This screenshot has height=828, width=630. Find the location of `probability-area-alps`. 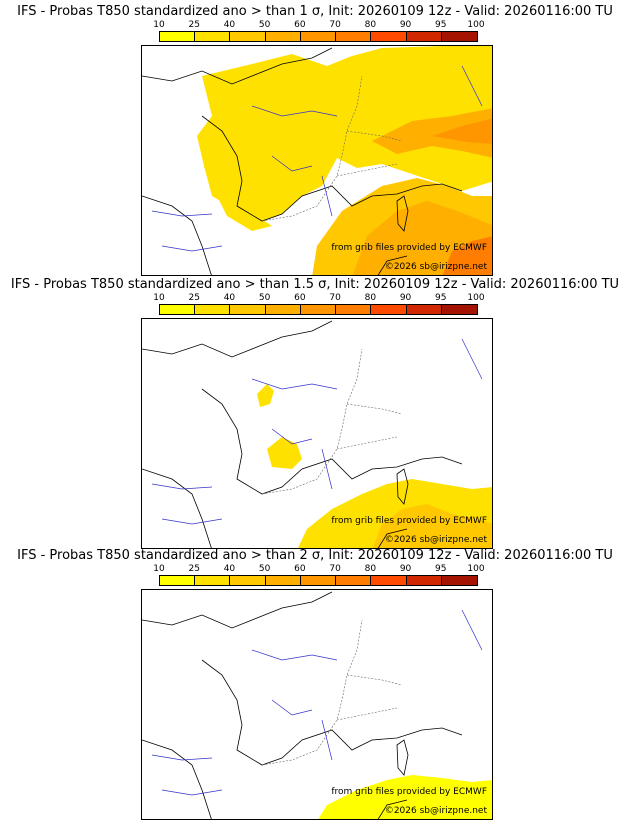

probability-area-alps is located at coordinates (432, 133).